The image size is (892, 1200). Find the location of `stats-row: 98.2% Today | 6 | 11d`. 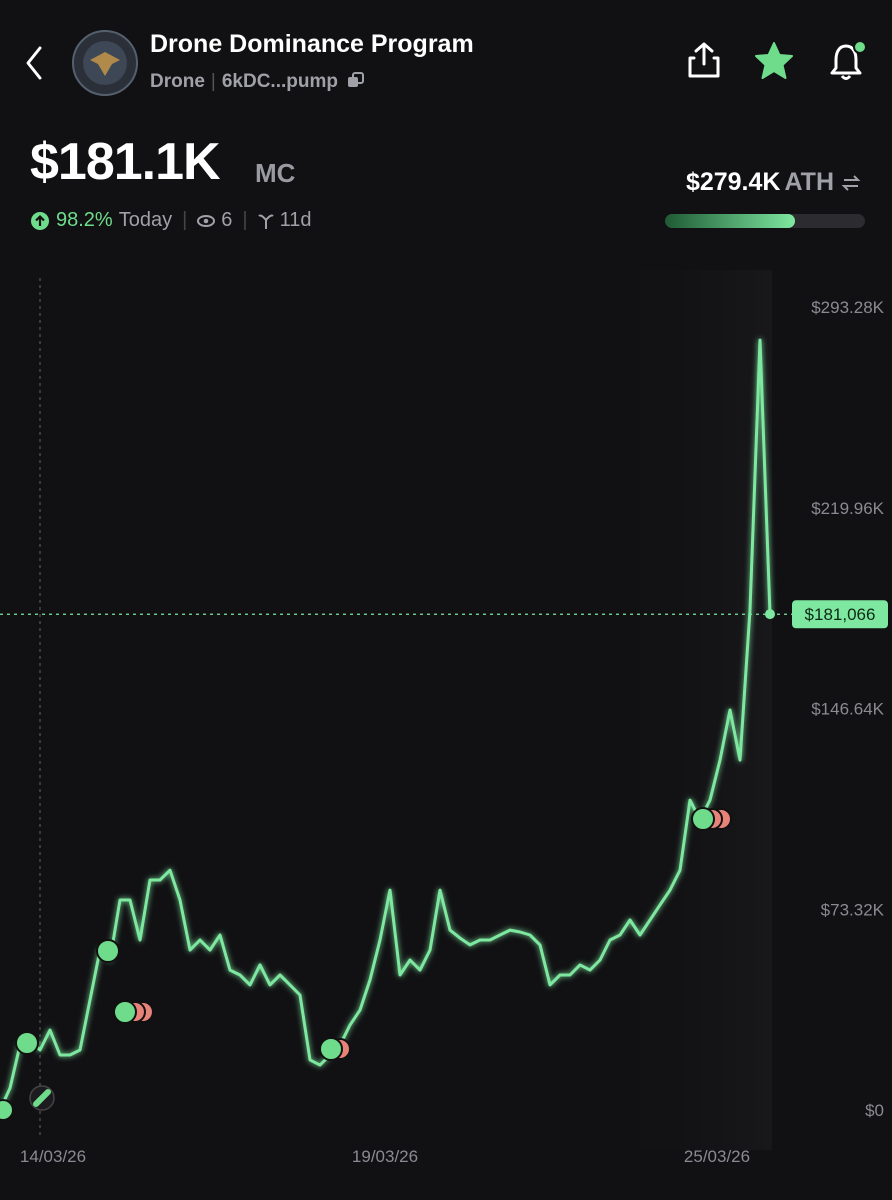

stats-row: 98.2% Today | 6 | 11d is located at coordinates (171, 220).